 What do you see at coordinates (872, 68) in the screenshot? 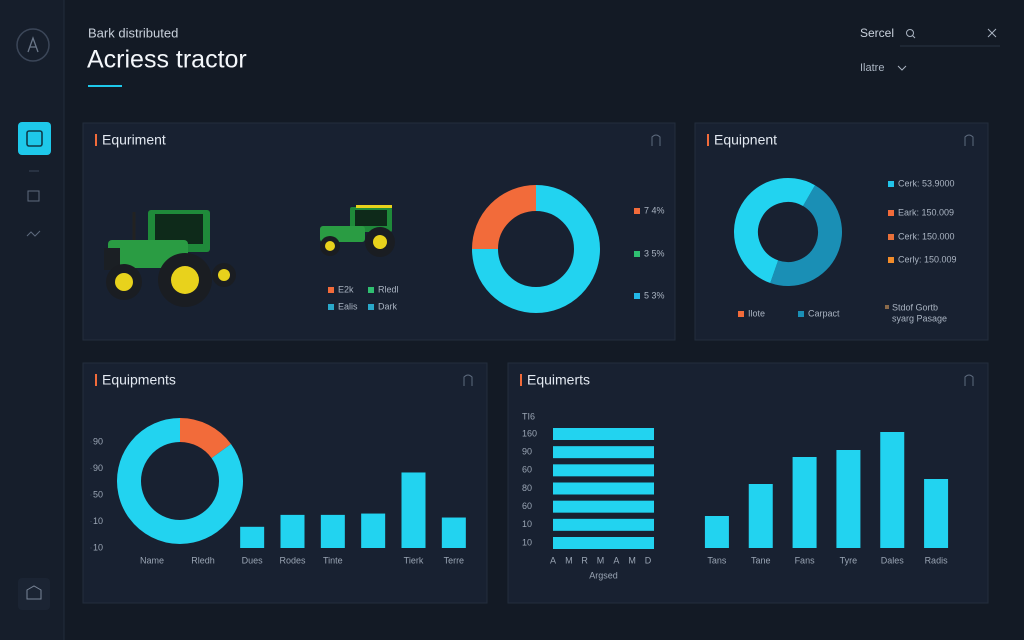
I see `filter-label: Ilatre` at bounding box center [872, 68].